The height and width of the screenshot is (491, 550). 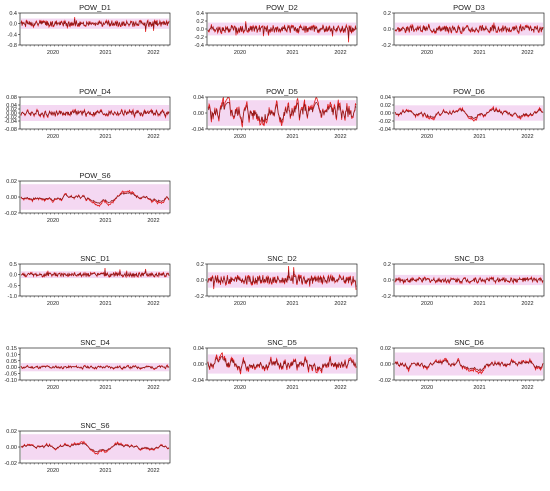 What do you see at coordinates (12, 297) in the screenshot?
I see `y-tick-label: -1.0` at bounding box center [12, 297].